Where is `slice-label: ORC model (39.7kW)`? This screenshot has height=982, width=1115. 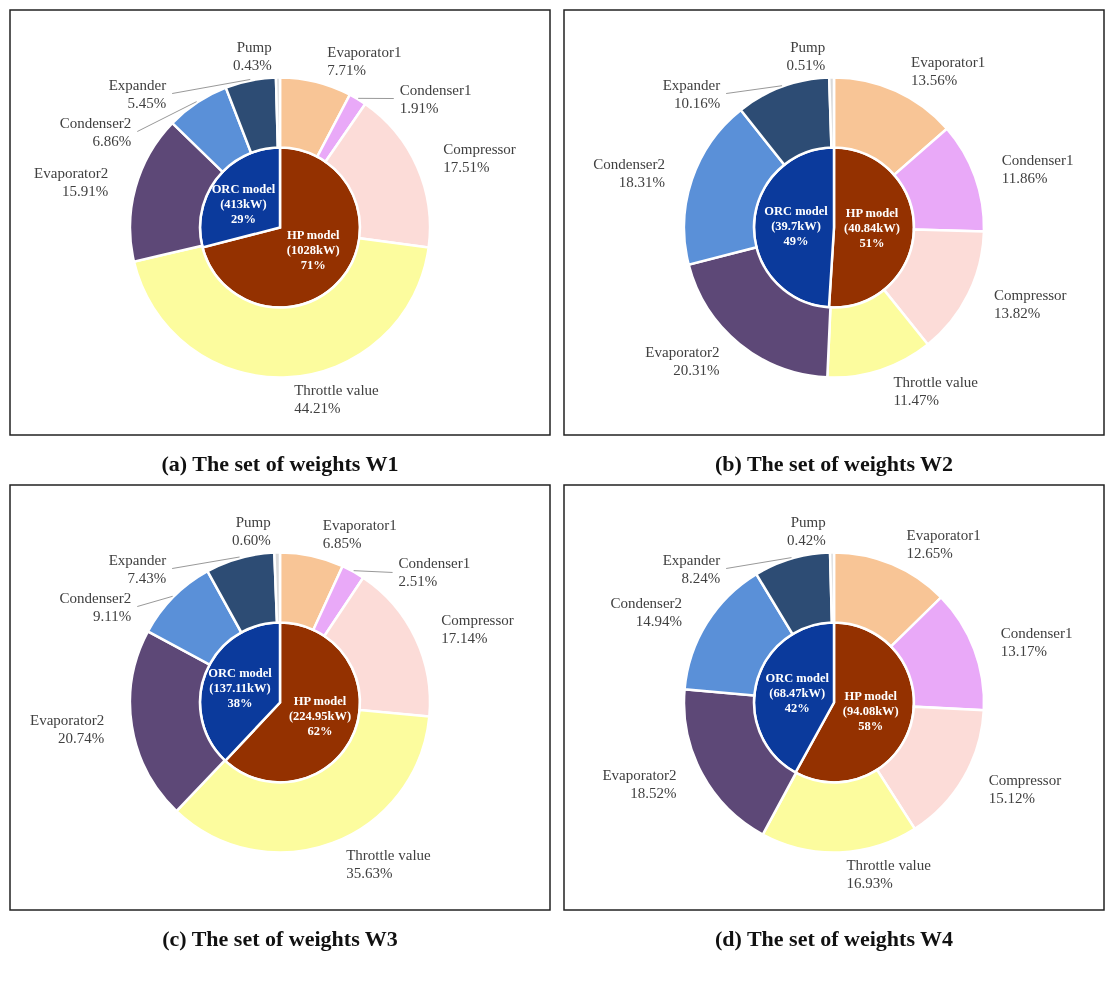 slice-label: ORC model (39.7kW) is located at coordinates (796, 218).